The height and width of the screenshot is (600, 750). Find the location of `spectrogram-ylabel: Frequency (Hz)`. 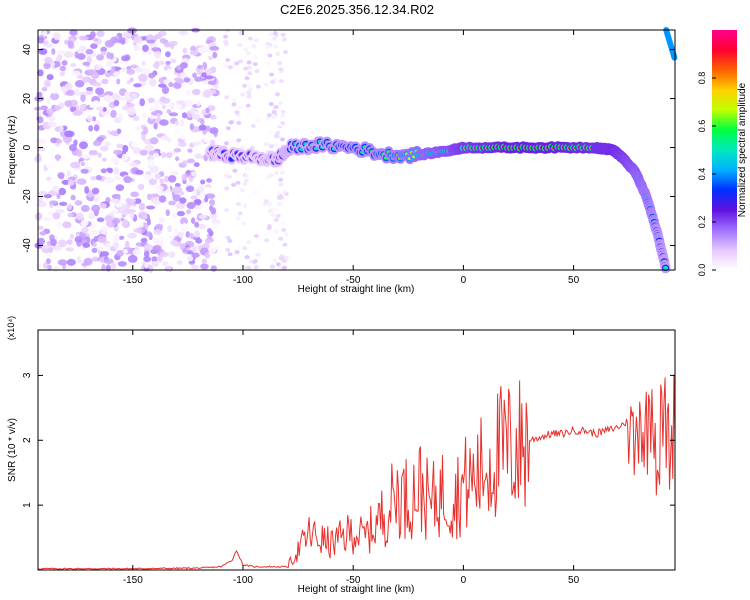

spectrogram-ylabel: Frequency (Hz) is located at coordinates (12, 150).